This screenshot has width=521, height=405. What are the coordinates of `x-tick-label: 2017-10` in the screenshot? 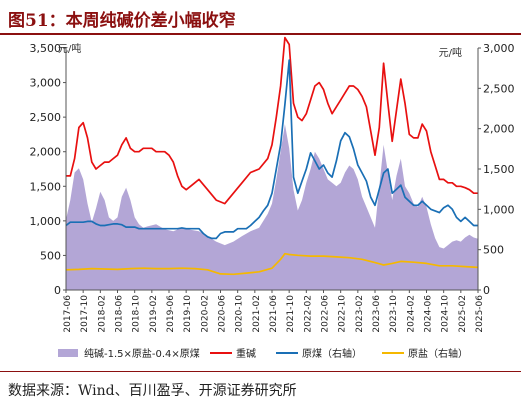 It's located at (85, 314).